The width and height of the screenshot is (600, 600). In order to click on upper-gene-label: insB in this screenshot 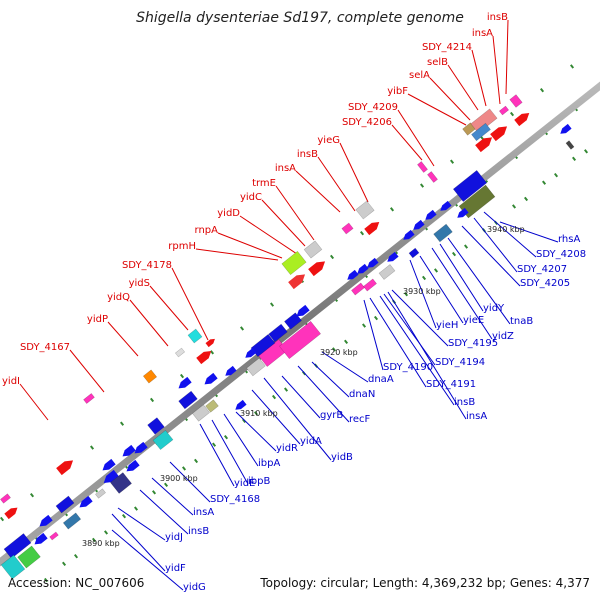, I will do `click(307, 154)`.